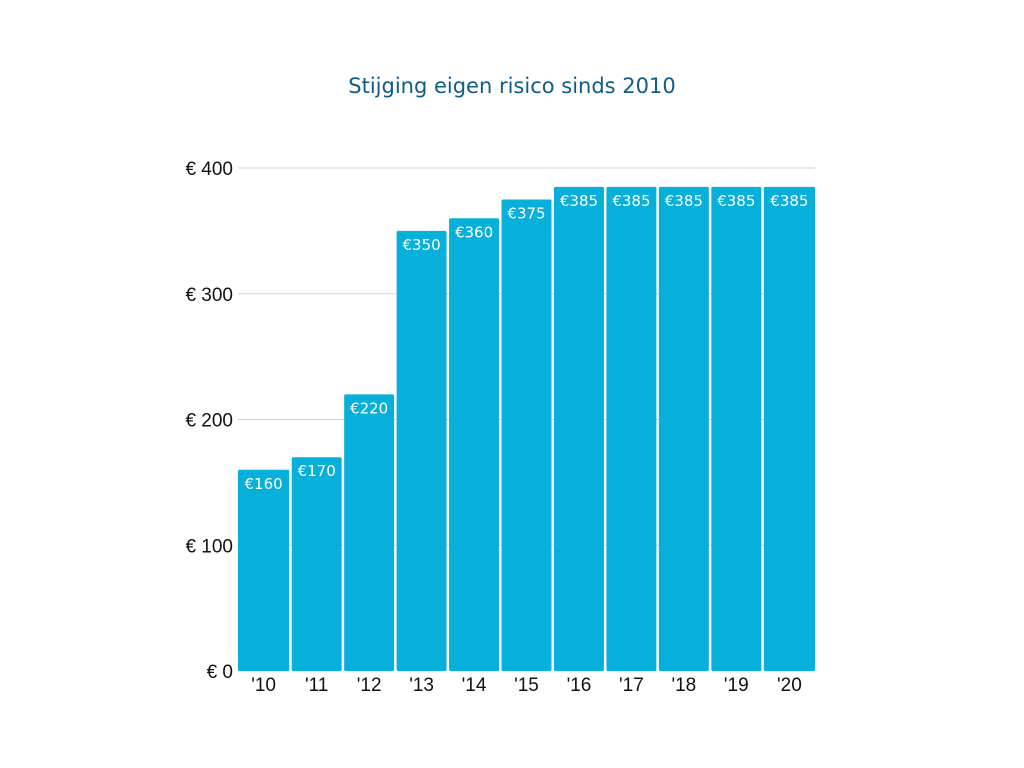 The width and height of the screenshot is (1024, 768). What do you see at coordinates (369, 408) in the screenshot?
I see `data-label: €220` at bounding box center [369, 408].